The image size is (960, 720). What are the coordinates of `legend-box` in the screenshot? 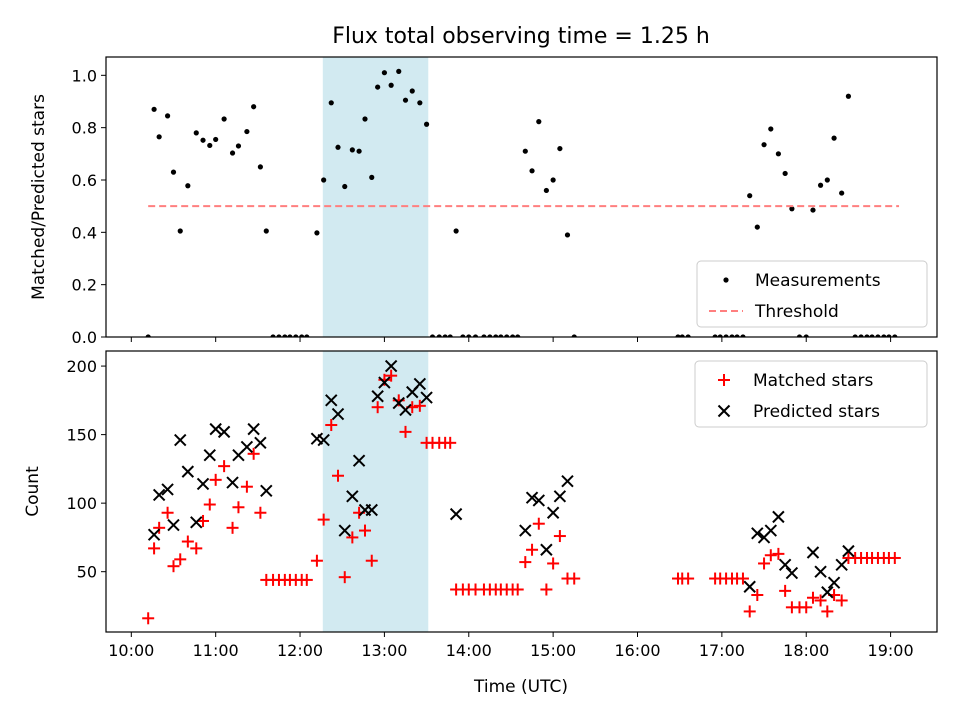 It's located at (812, 294).